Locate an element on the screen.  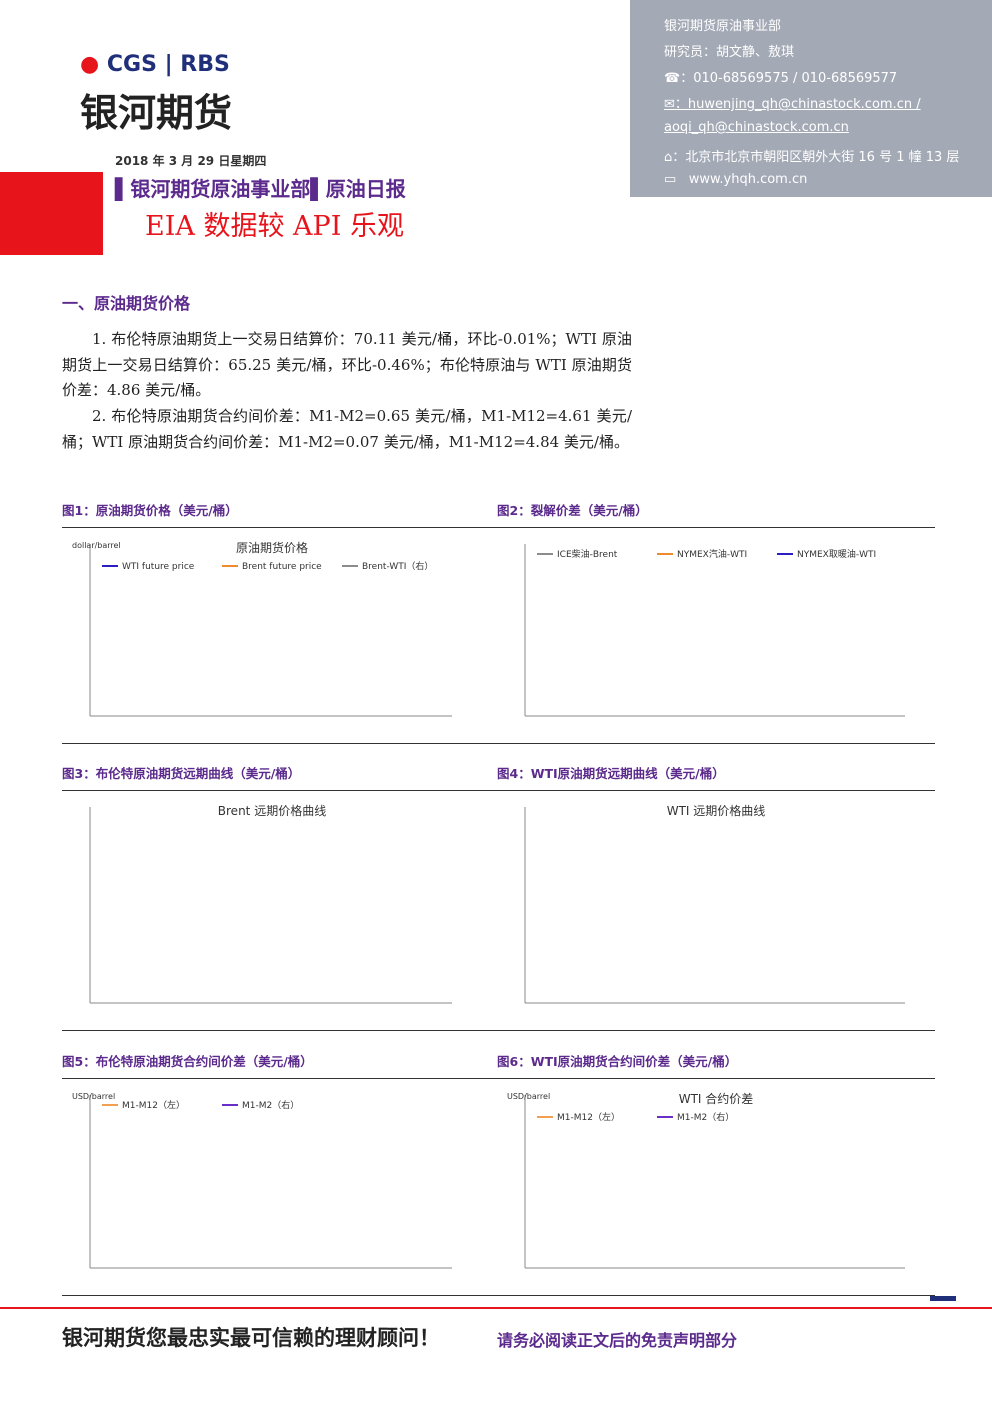
figure-caption: 图3：布伦特原油期货远期曲线（美元/桶） is located at coordinates (181, 773).